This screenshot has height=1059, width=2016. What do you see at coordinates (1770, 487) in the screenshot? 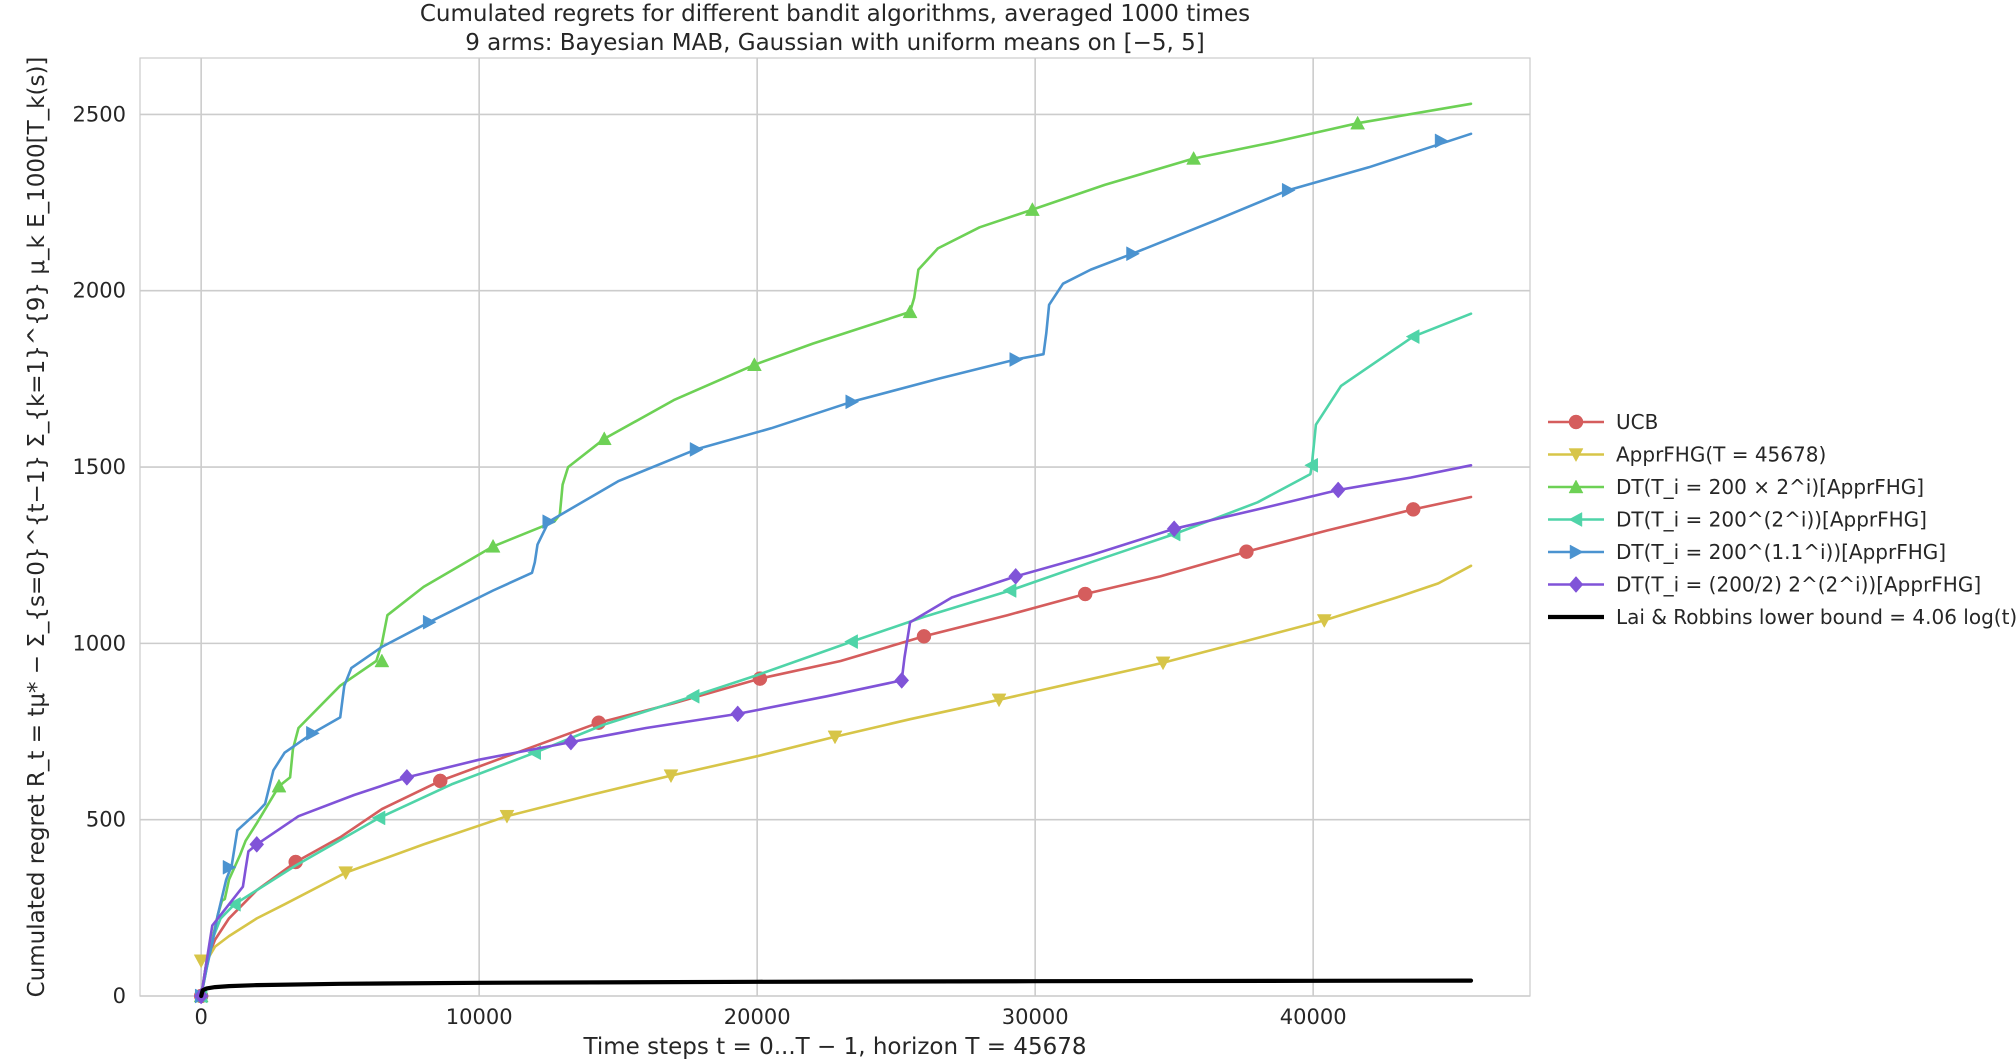
I see `legend-label-dt-t-i-200-2-i-apprfhg: DT(T_i = 200 × 2^i)[ApprFHG]` at bounding box center [1770, 487].